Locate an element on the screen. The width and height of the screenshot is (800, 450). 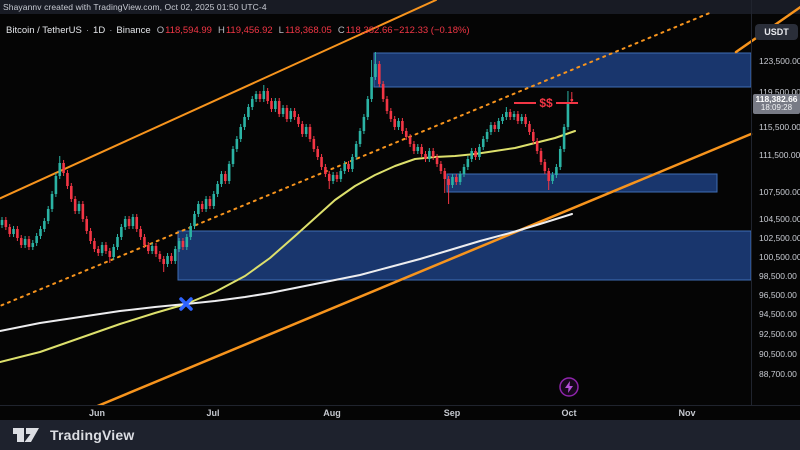
price-tick-label: 107,500.00 is located at coordinates (779, 192).